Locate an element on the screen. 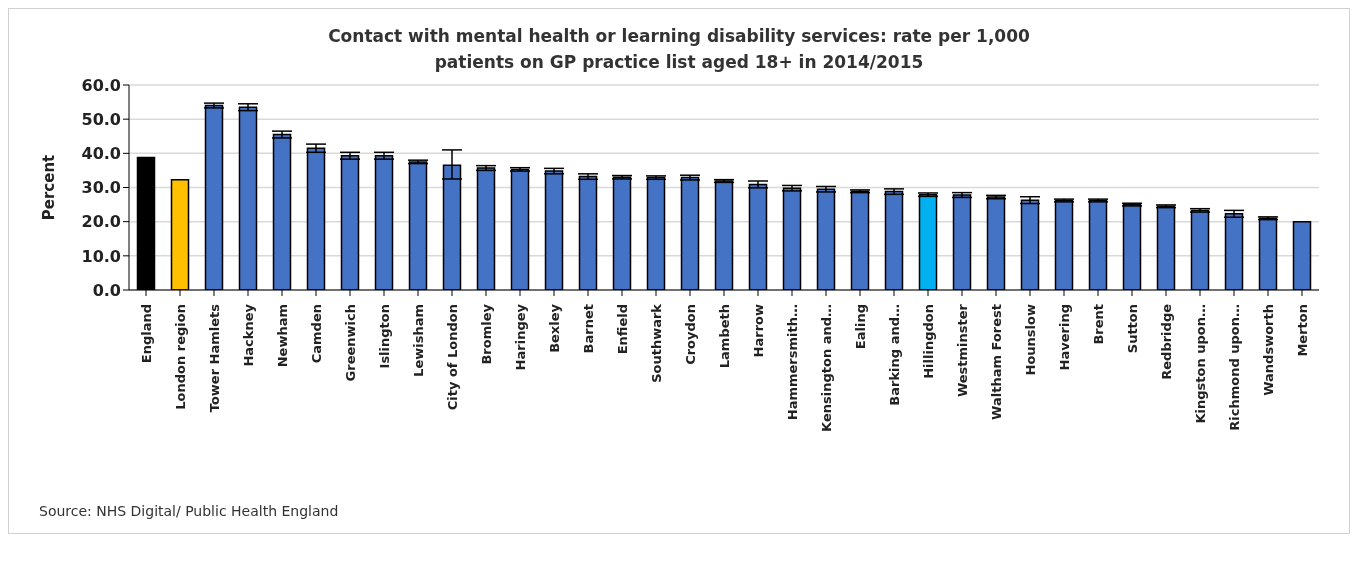  x-tick-label: Westminster is located at coordinates (962, 350).